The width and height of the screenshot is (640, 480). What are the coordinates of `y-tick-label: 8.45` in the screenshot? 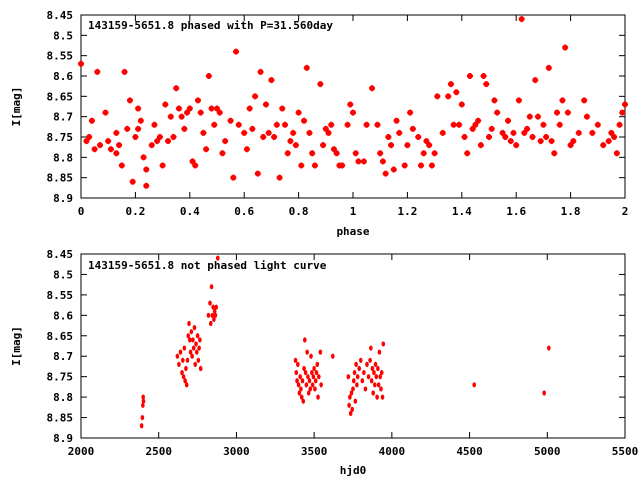 It's located at (60, 254).